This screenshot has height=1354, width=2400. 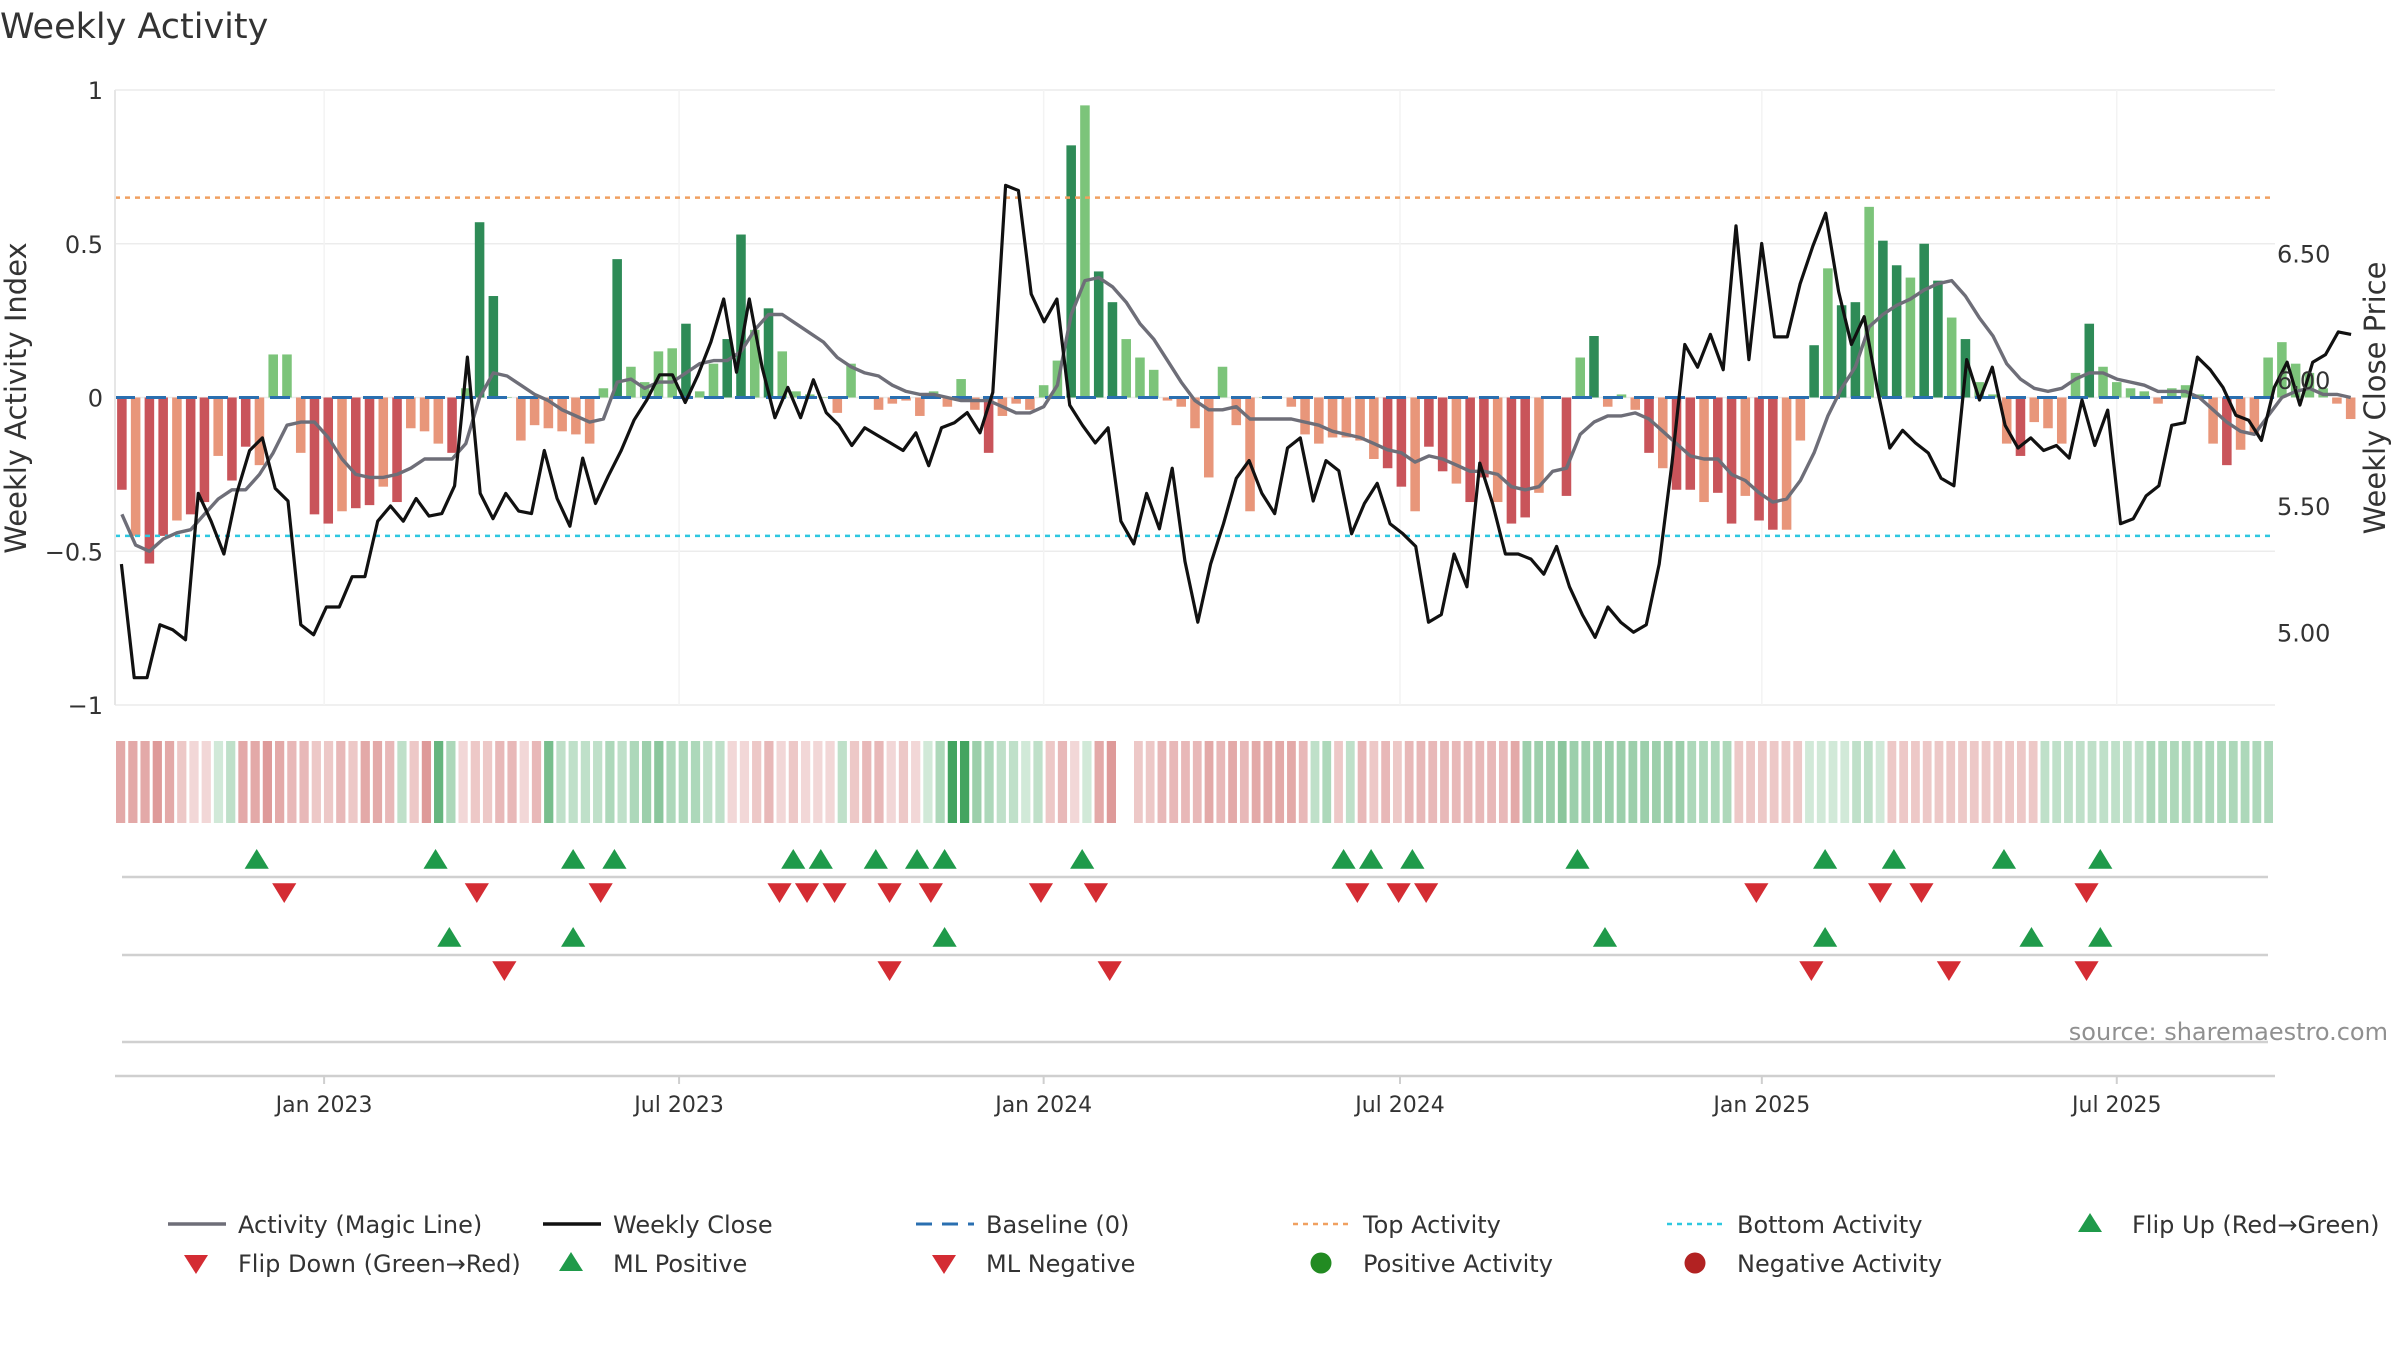 What do you see at coordinates (1458, 1264) in the screenshot?
I see `legend-label: Positive Activity` at bounding box center [1458, 1264].